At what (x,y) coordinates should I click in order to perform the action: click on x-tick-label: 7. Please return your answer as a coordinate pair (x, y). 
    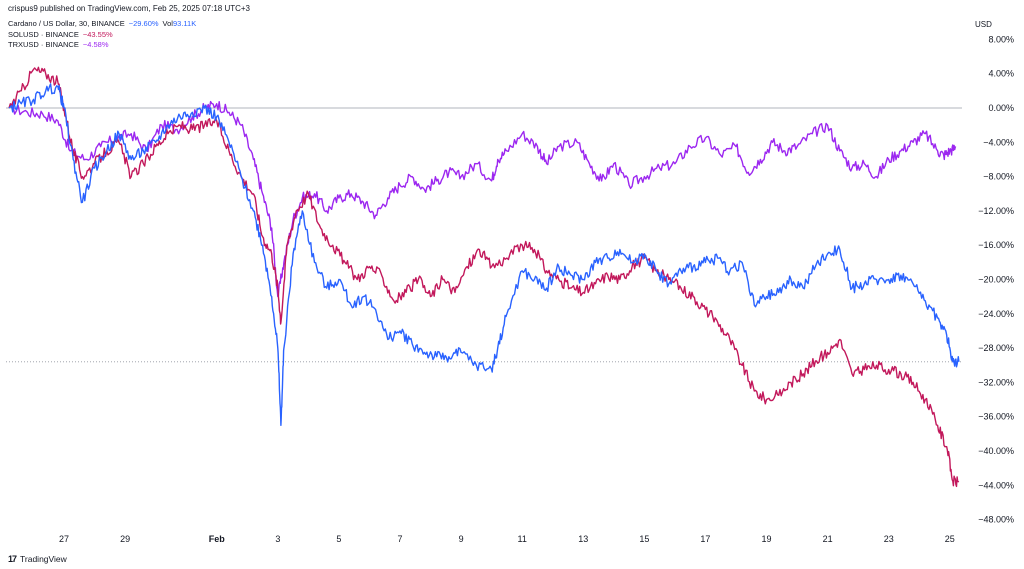
    Looking at the image, I should click on (399, 539).